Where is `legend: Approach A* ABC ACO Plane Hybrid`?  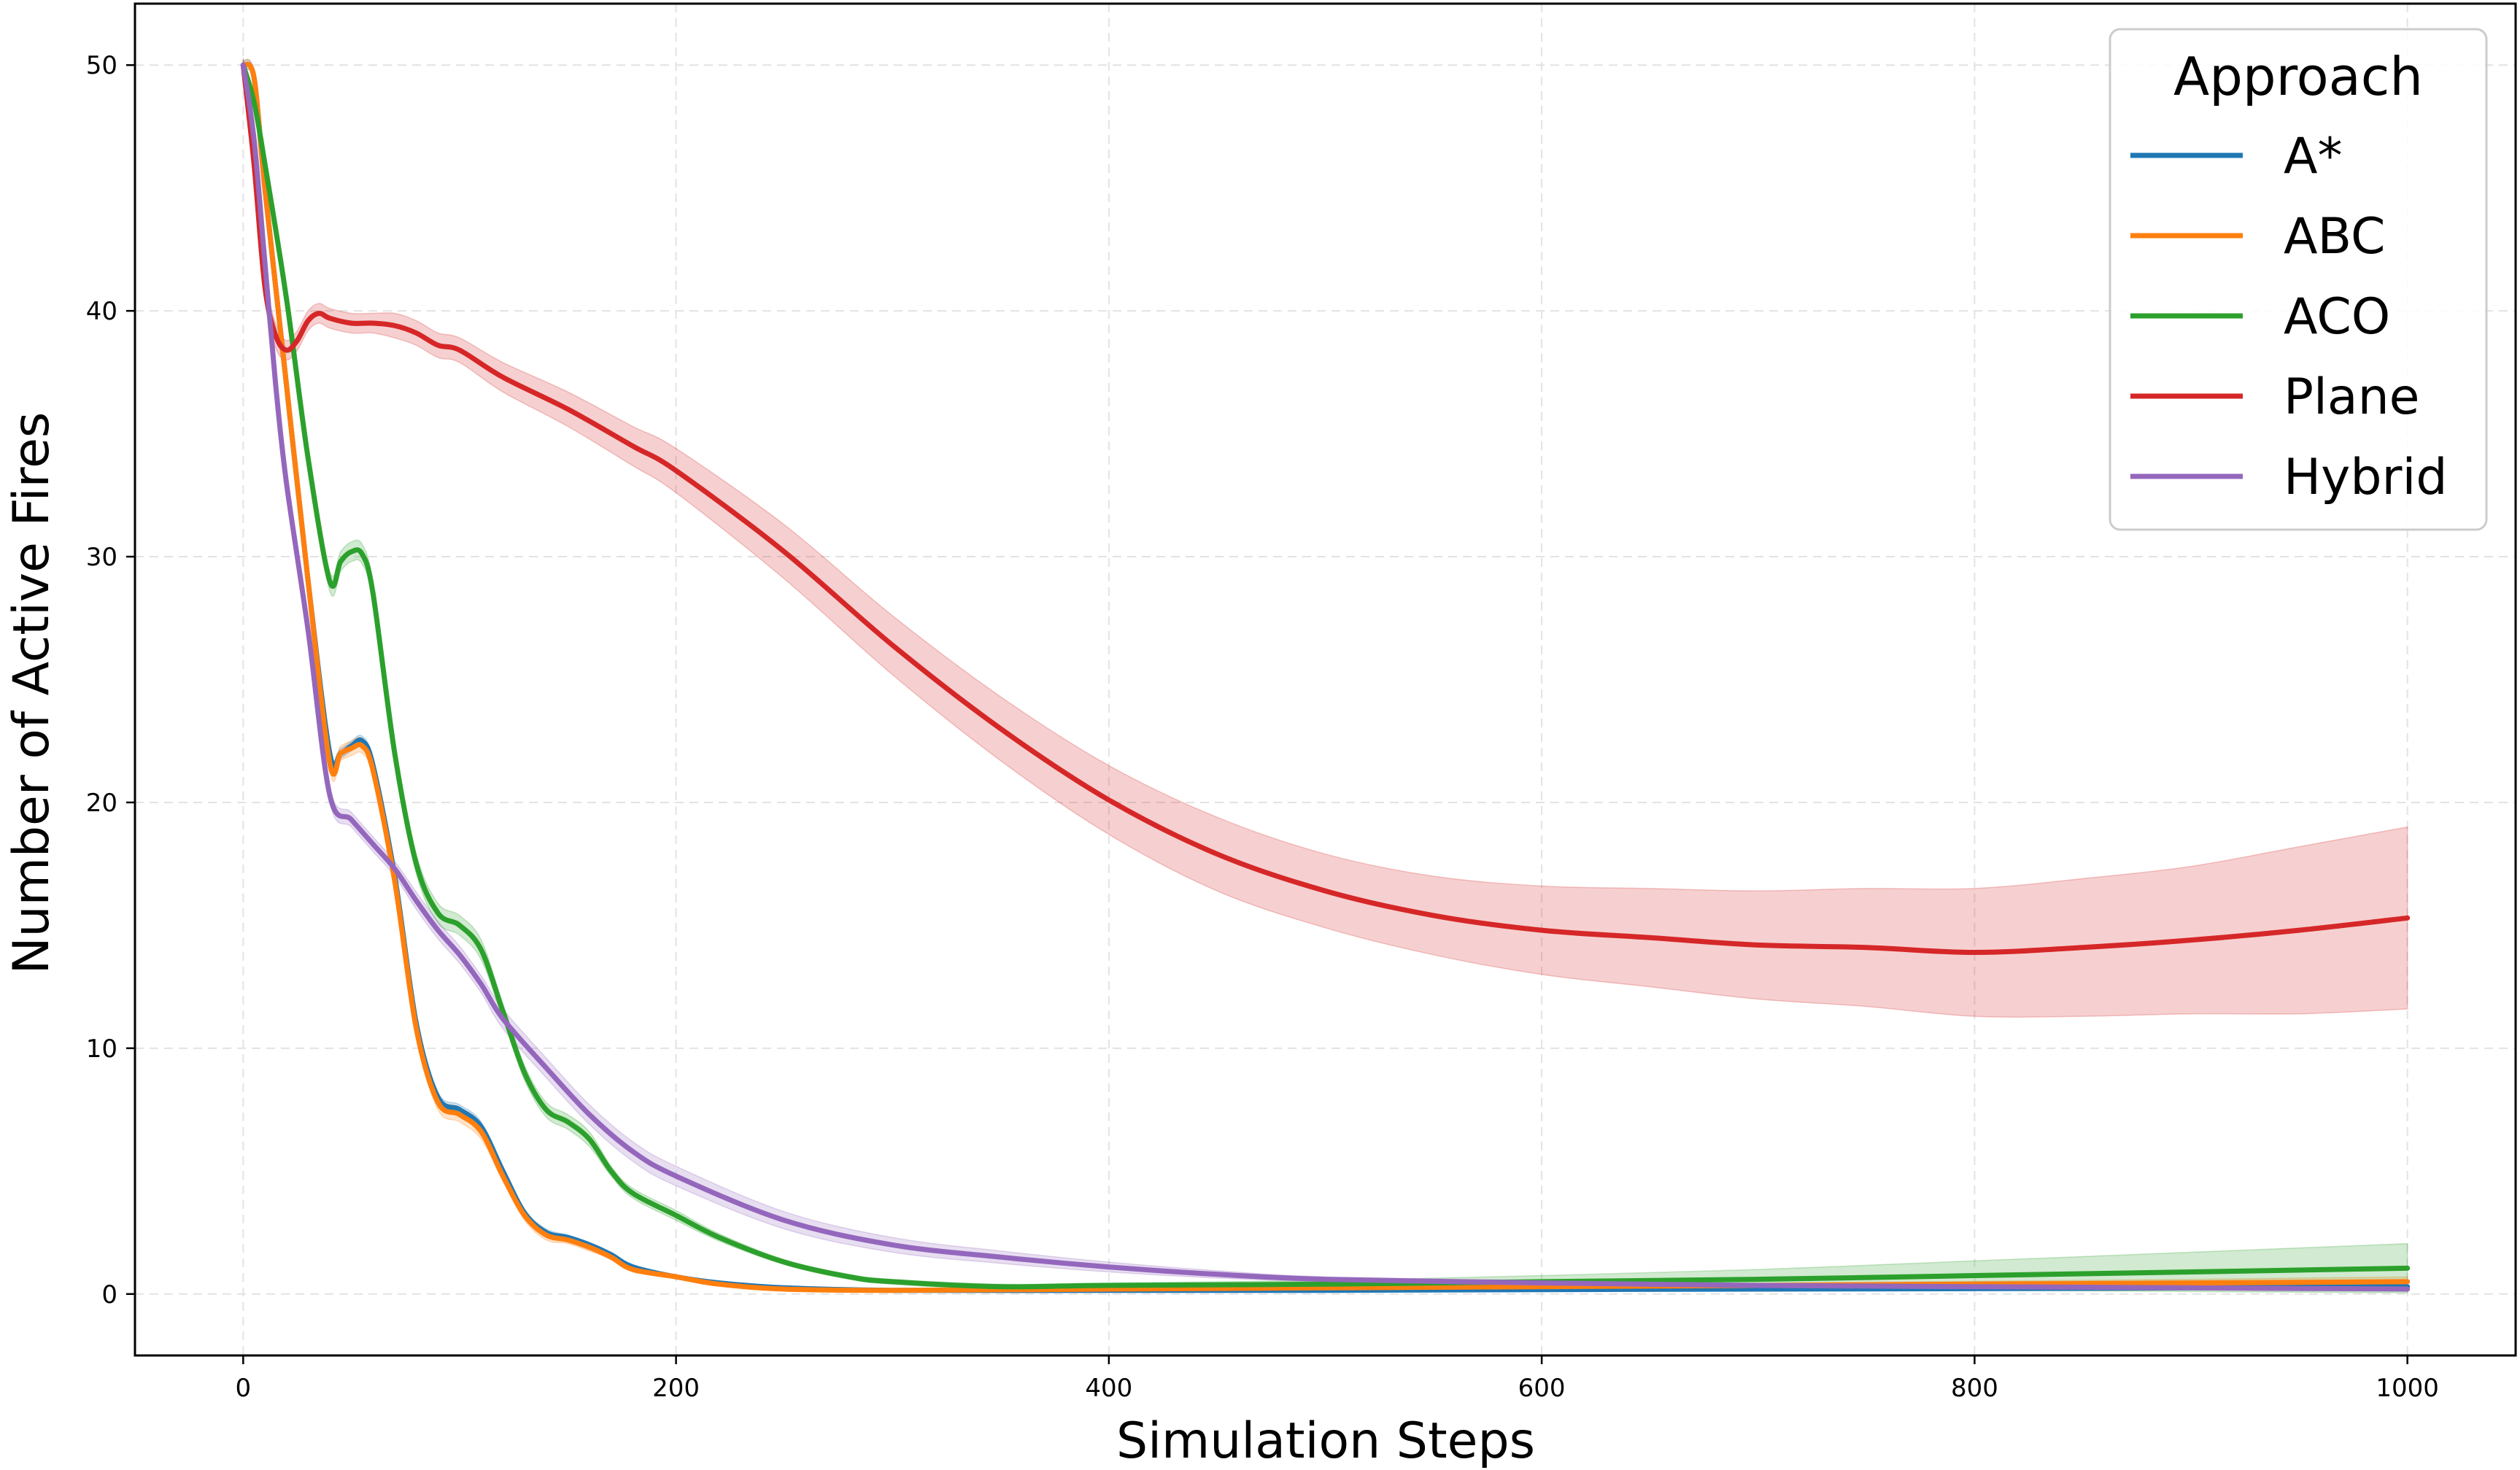
legend: Approach A* ABC ACO Plane Hybrid is located at coordinates (2298, 279).